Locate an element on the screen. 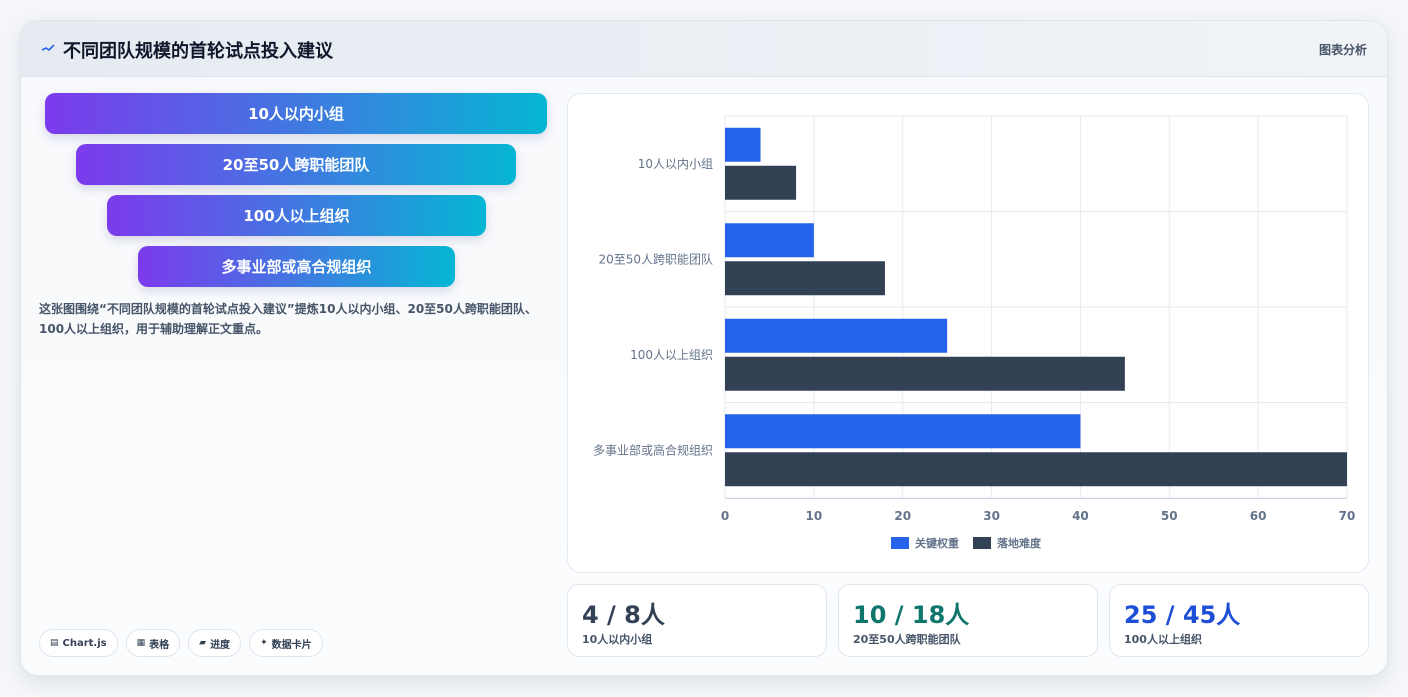  stat-card-3: 25 / 45人 100人以上组织 is located at coordinates (1239, 620).